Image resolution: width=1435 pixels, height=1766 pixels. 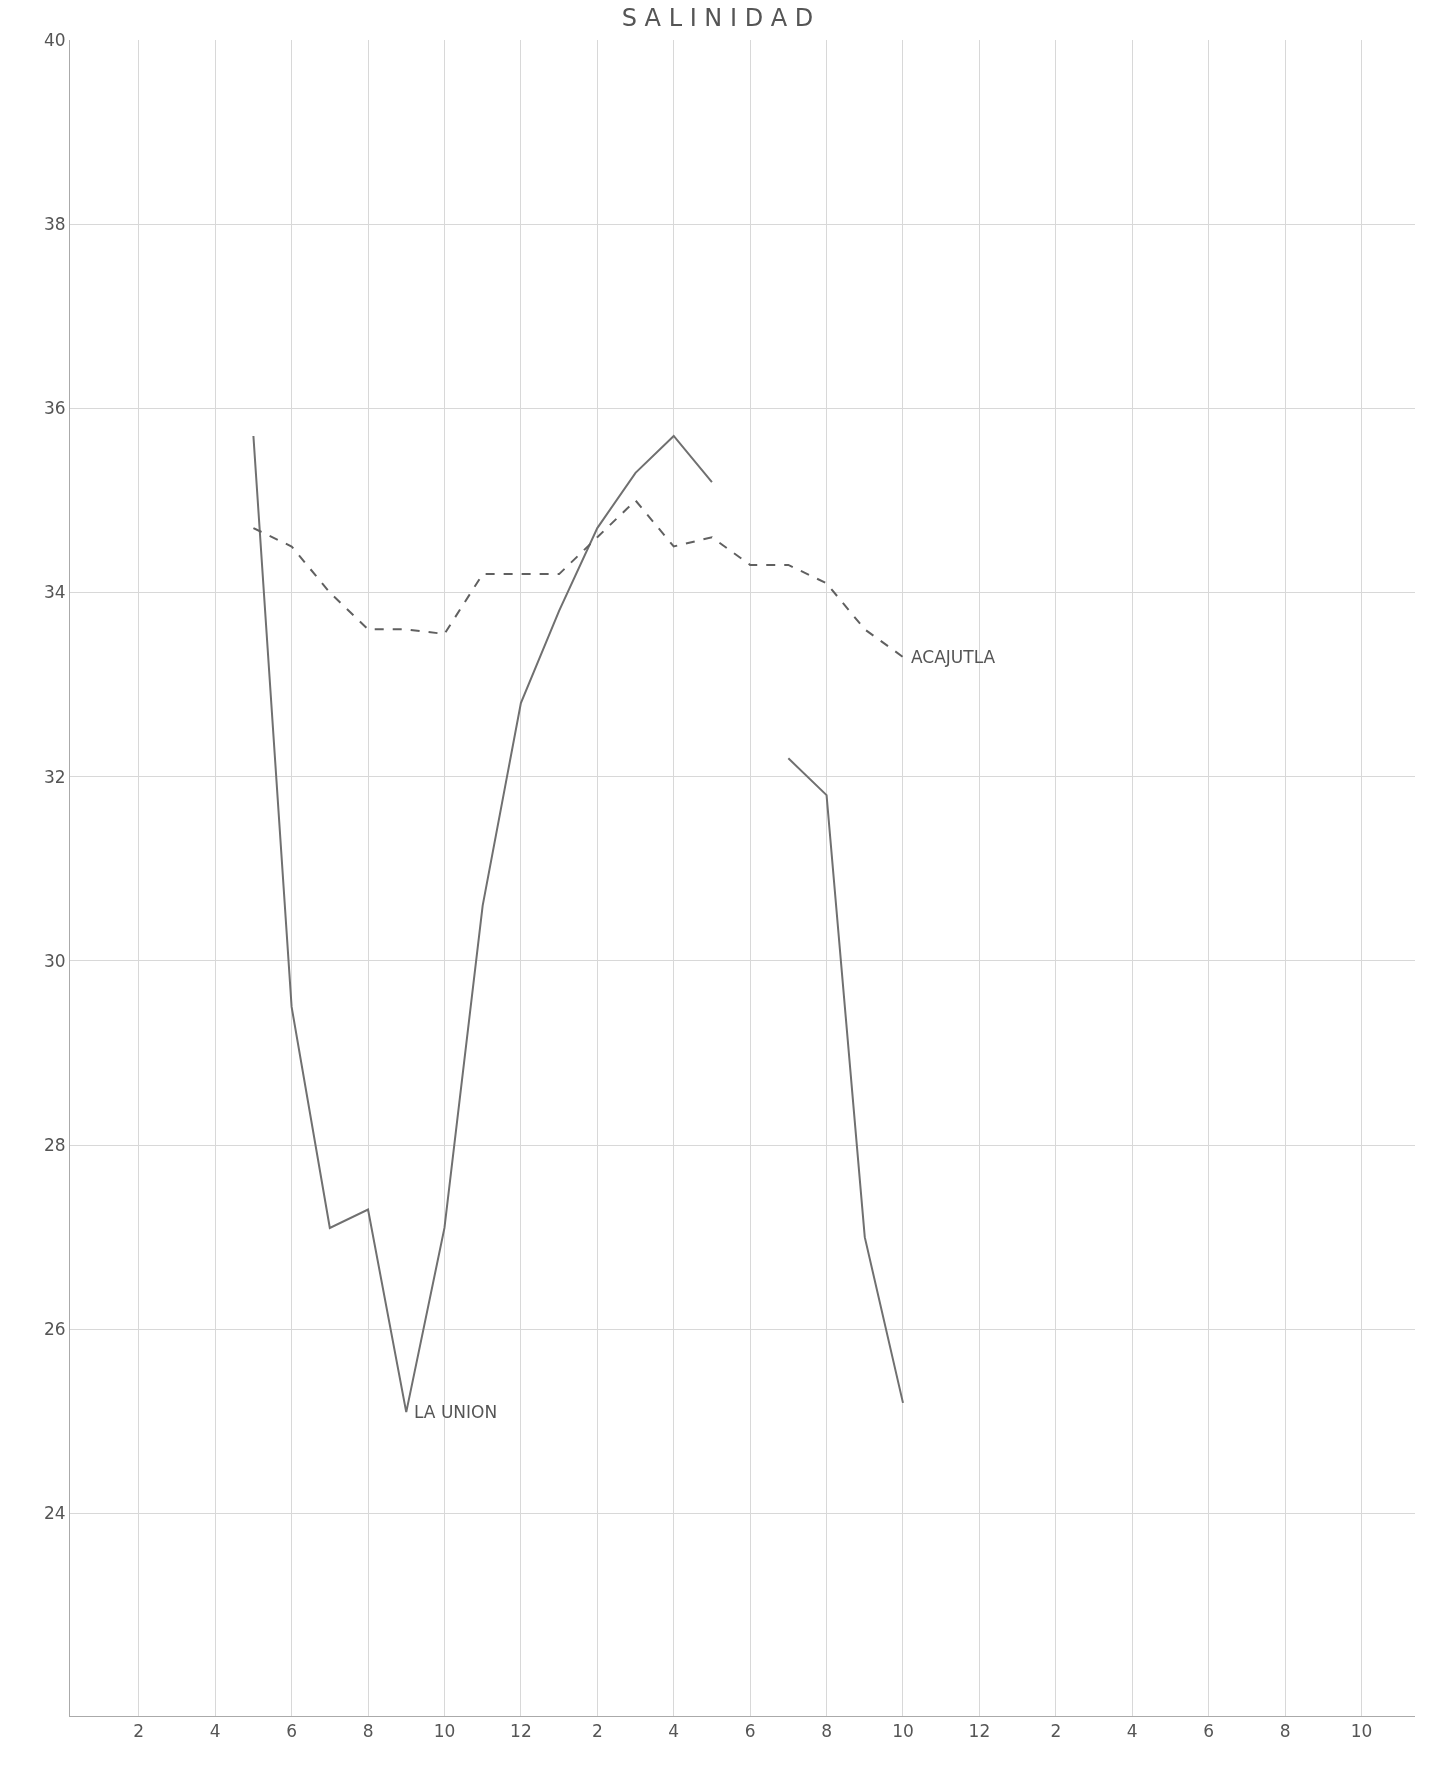 I want to click on line-series, so click(x=578, y=578).